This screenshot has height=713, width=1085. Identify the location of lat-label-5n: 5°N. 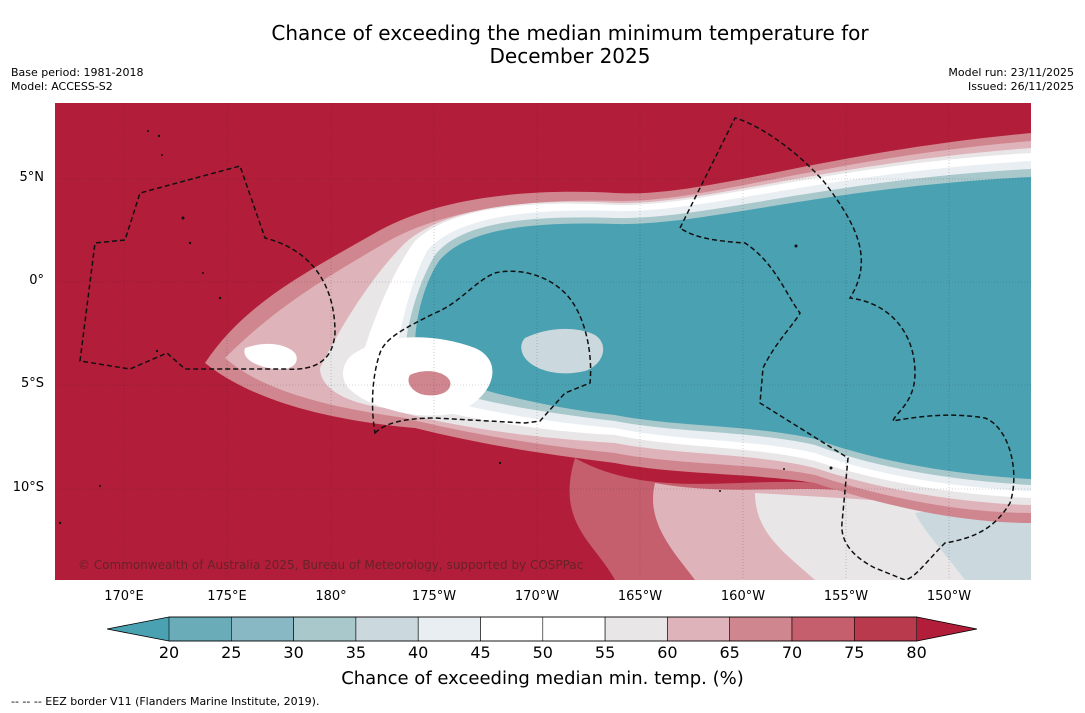
(32, 177).